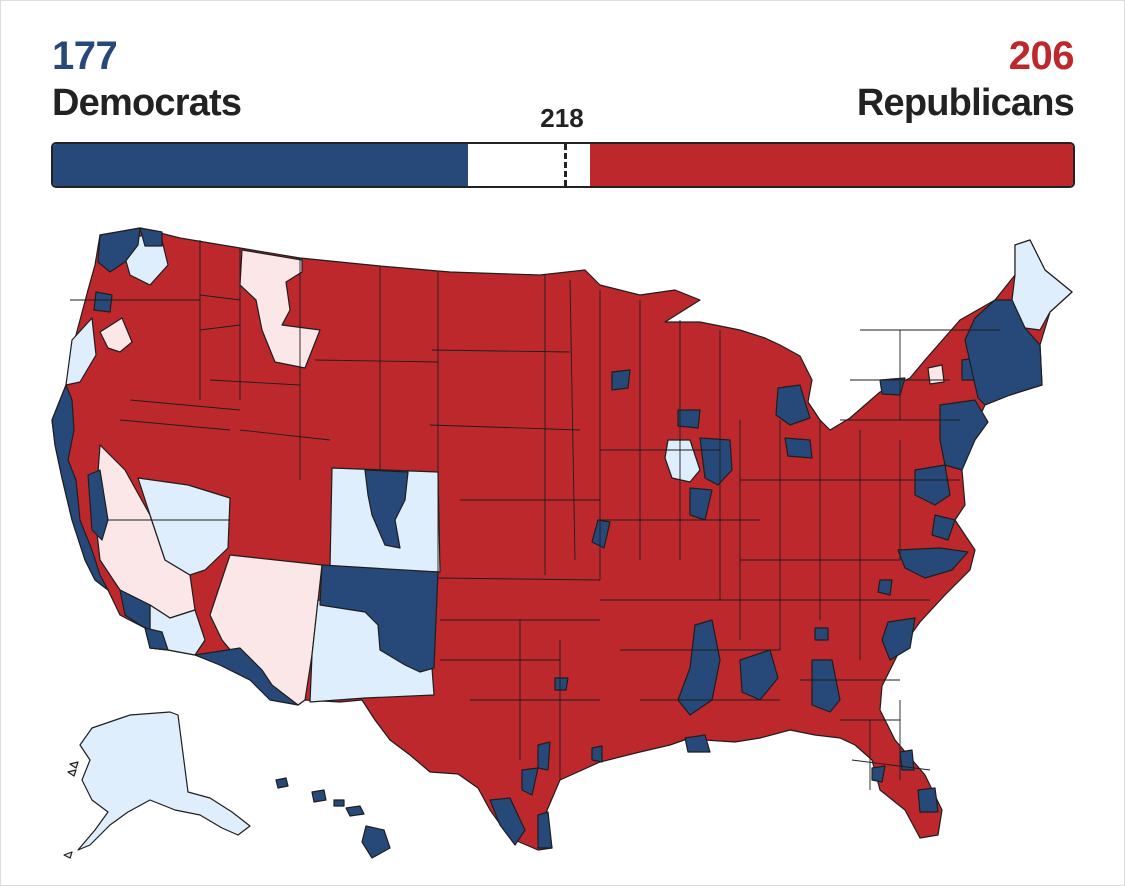 This screenshot has width=1125, height=886. Describe the element at coordinates (563, 165) in the screenshot. I see `seat-balance-bar` at that location.